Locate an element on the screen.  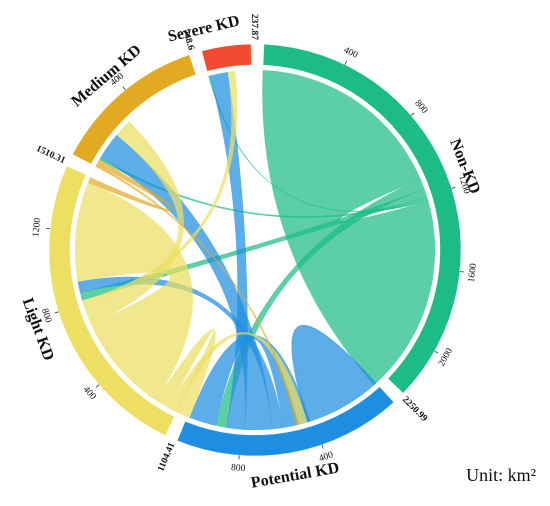
ribbon-light-kd-to-potential-kd is located at coordinates (185, 373).